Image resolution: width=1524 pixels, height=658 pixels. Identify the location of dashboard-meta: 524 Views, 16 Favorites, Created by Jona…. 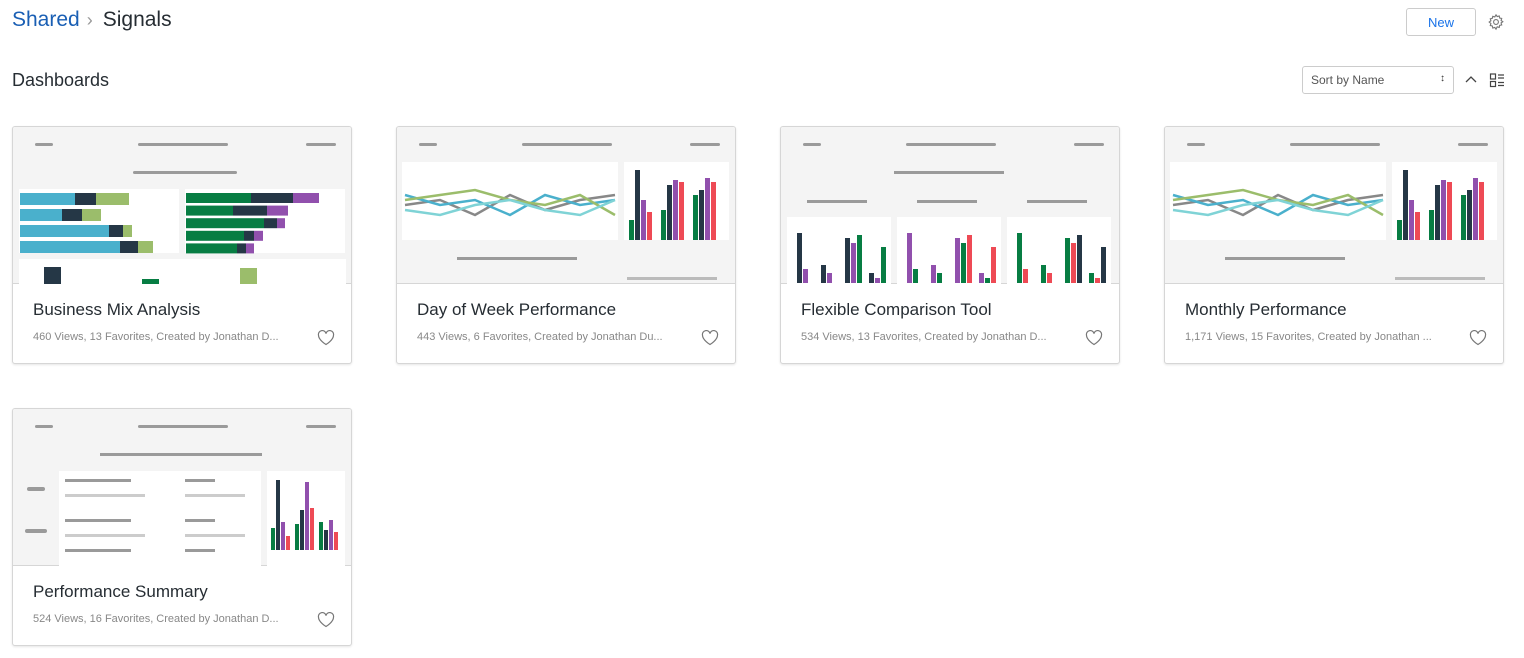
(156, 619).